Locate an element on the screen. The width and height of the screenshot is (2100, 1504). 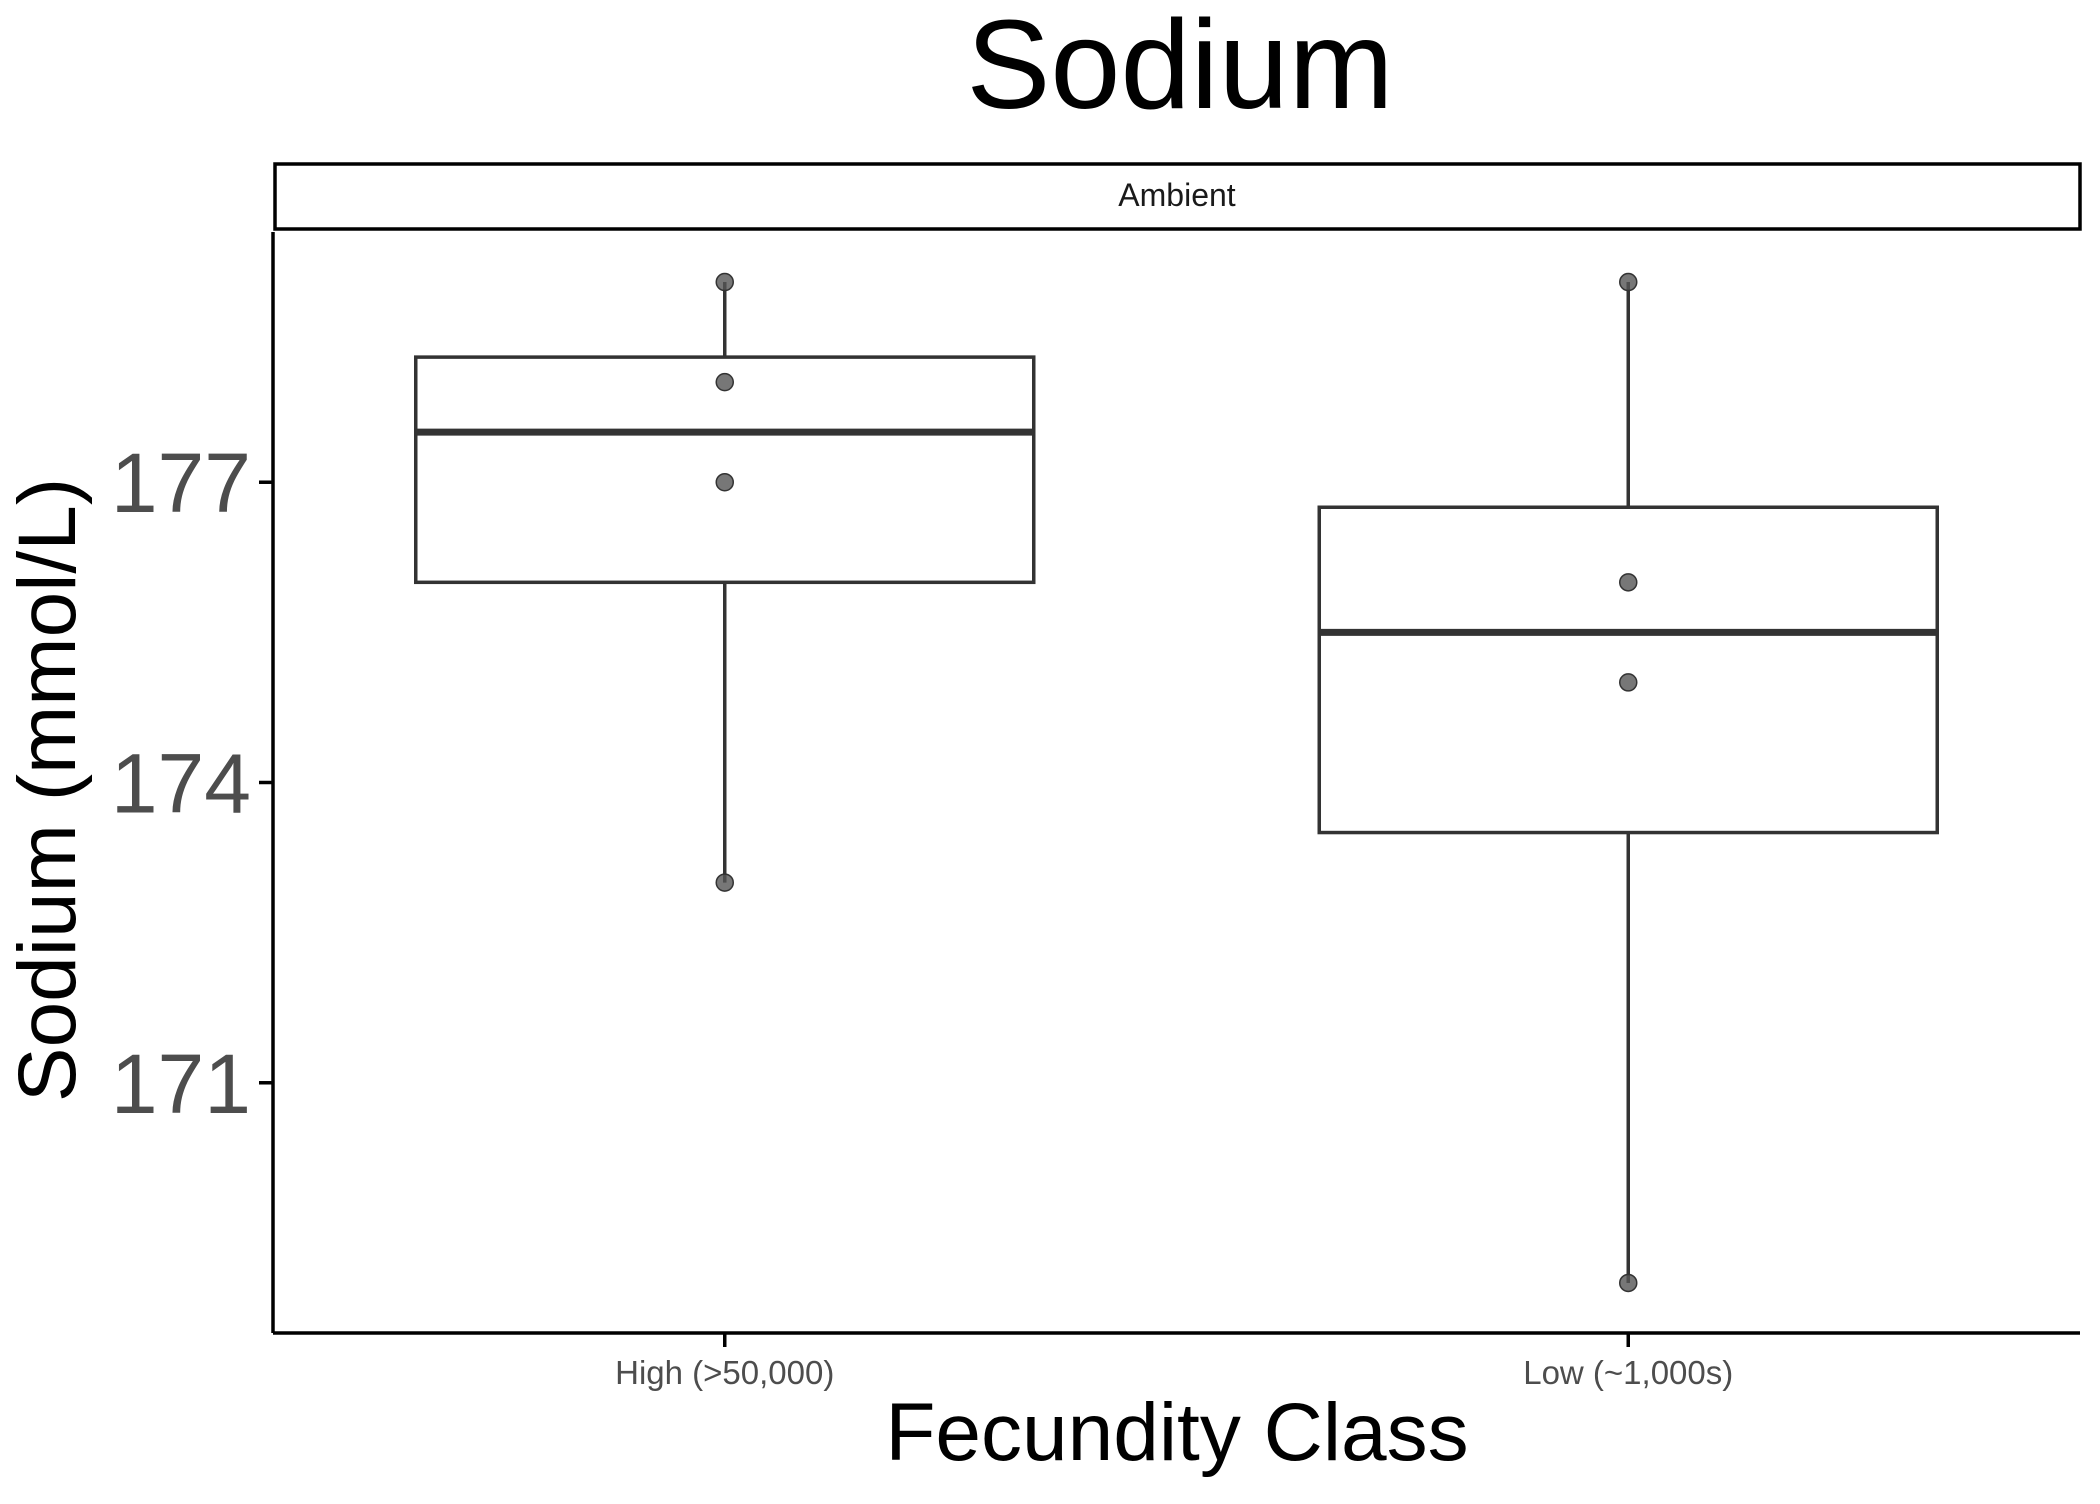
facet-strip: Ambient is located at coordinates (1177, 196).